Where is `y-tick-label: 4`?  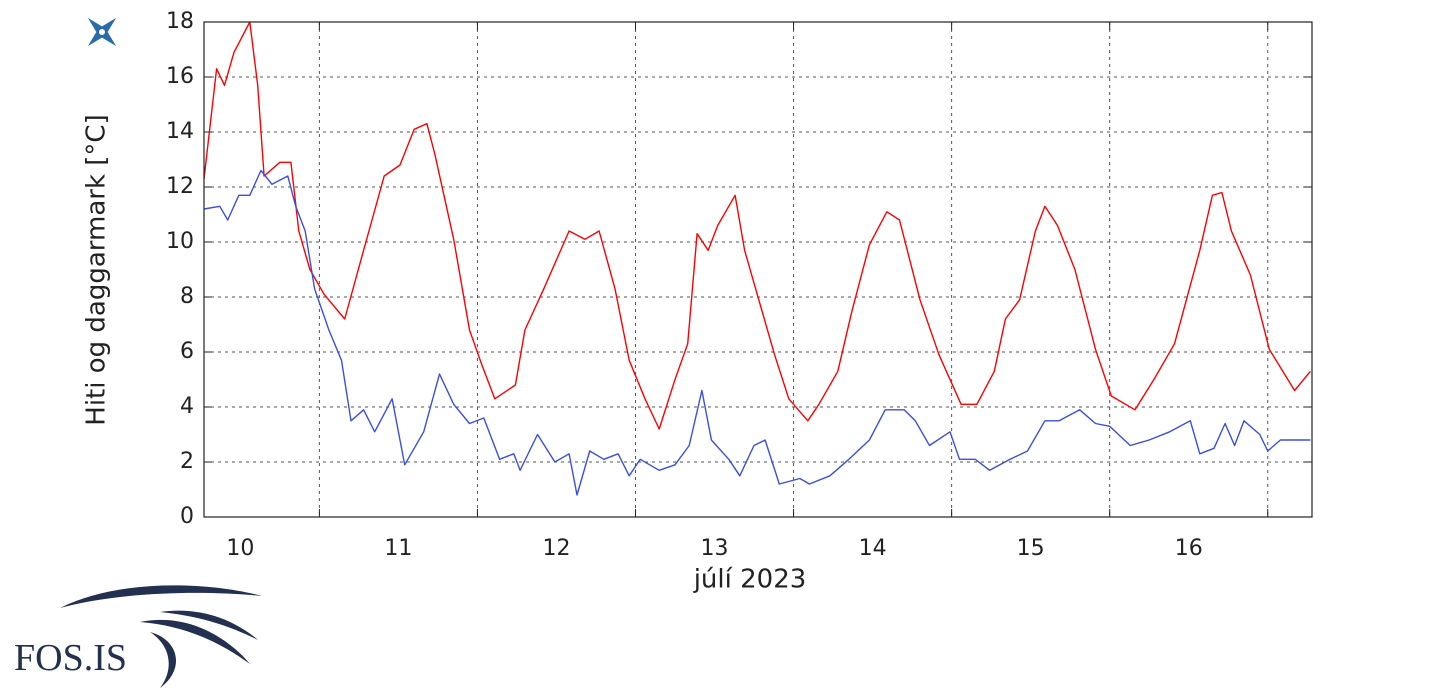 y-tick-label: 4 is located at coordinates (187, 406).